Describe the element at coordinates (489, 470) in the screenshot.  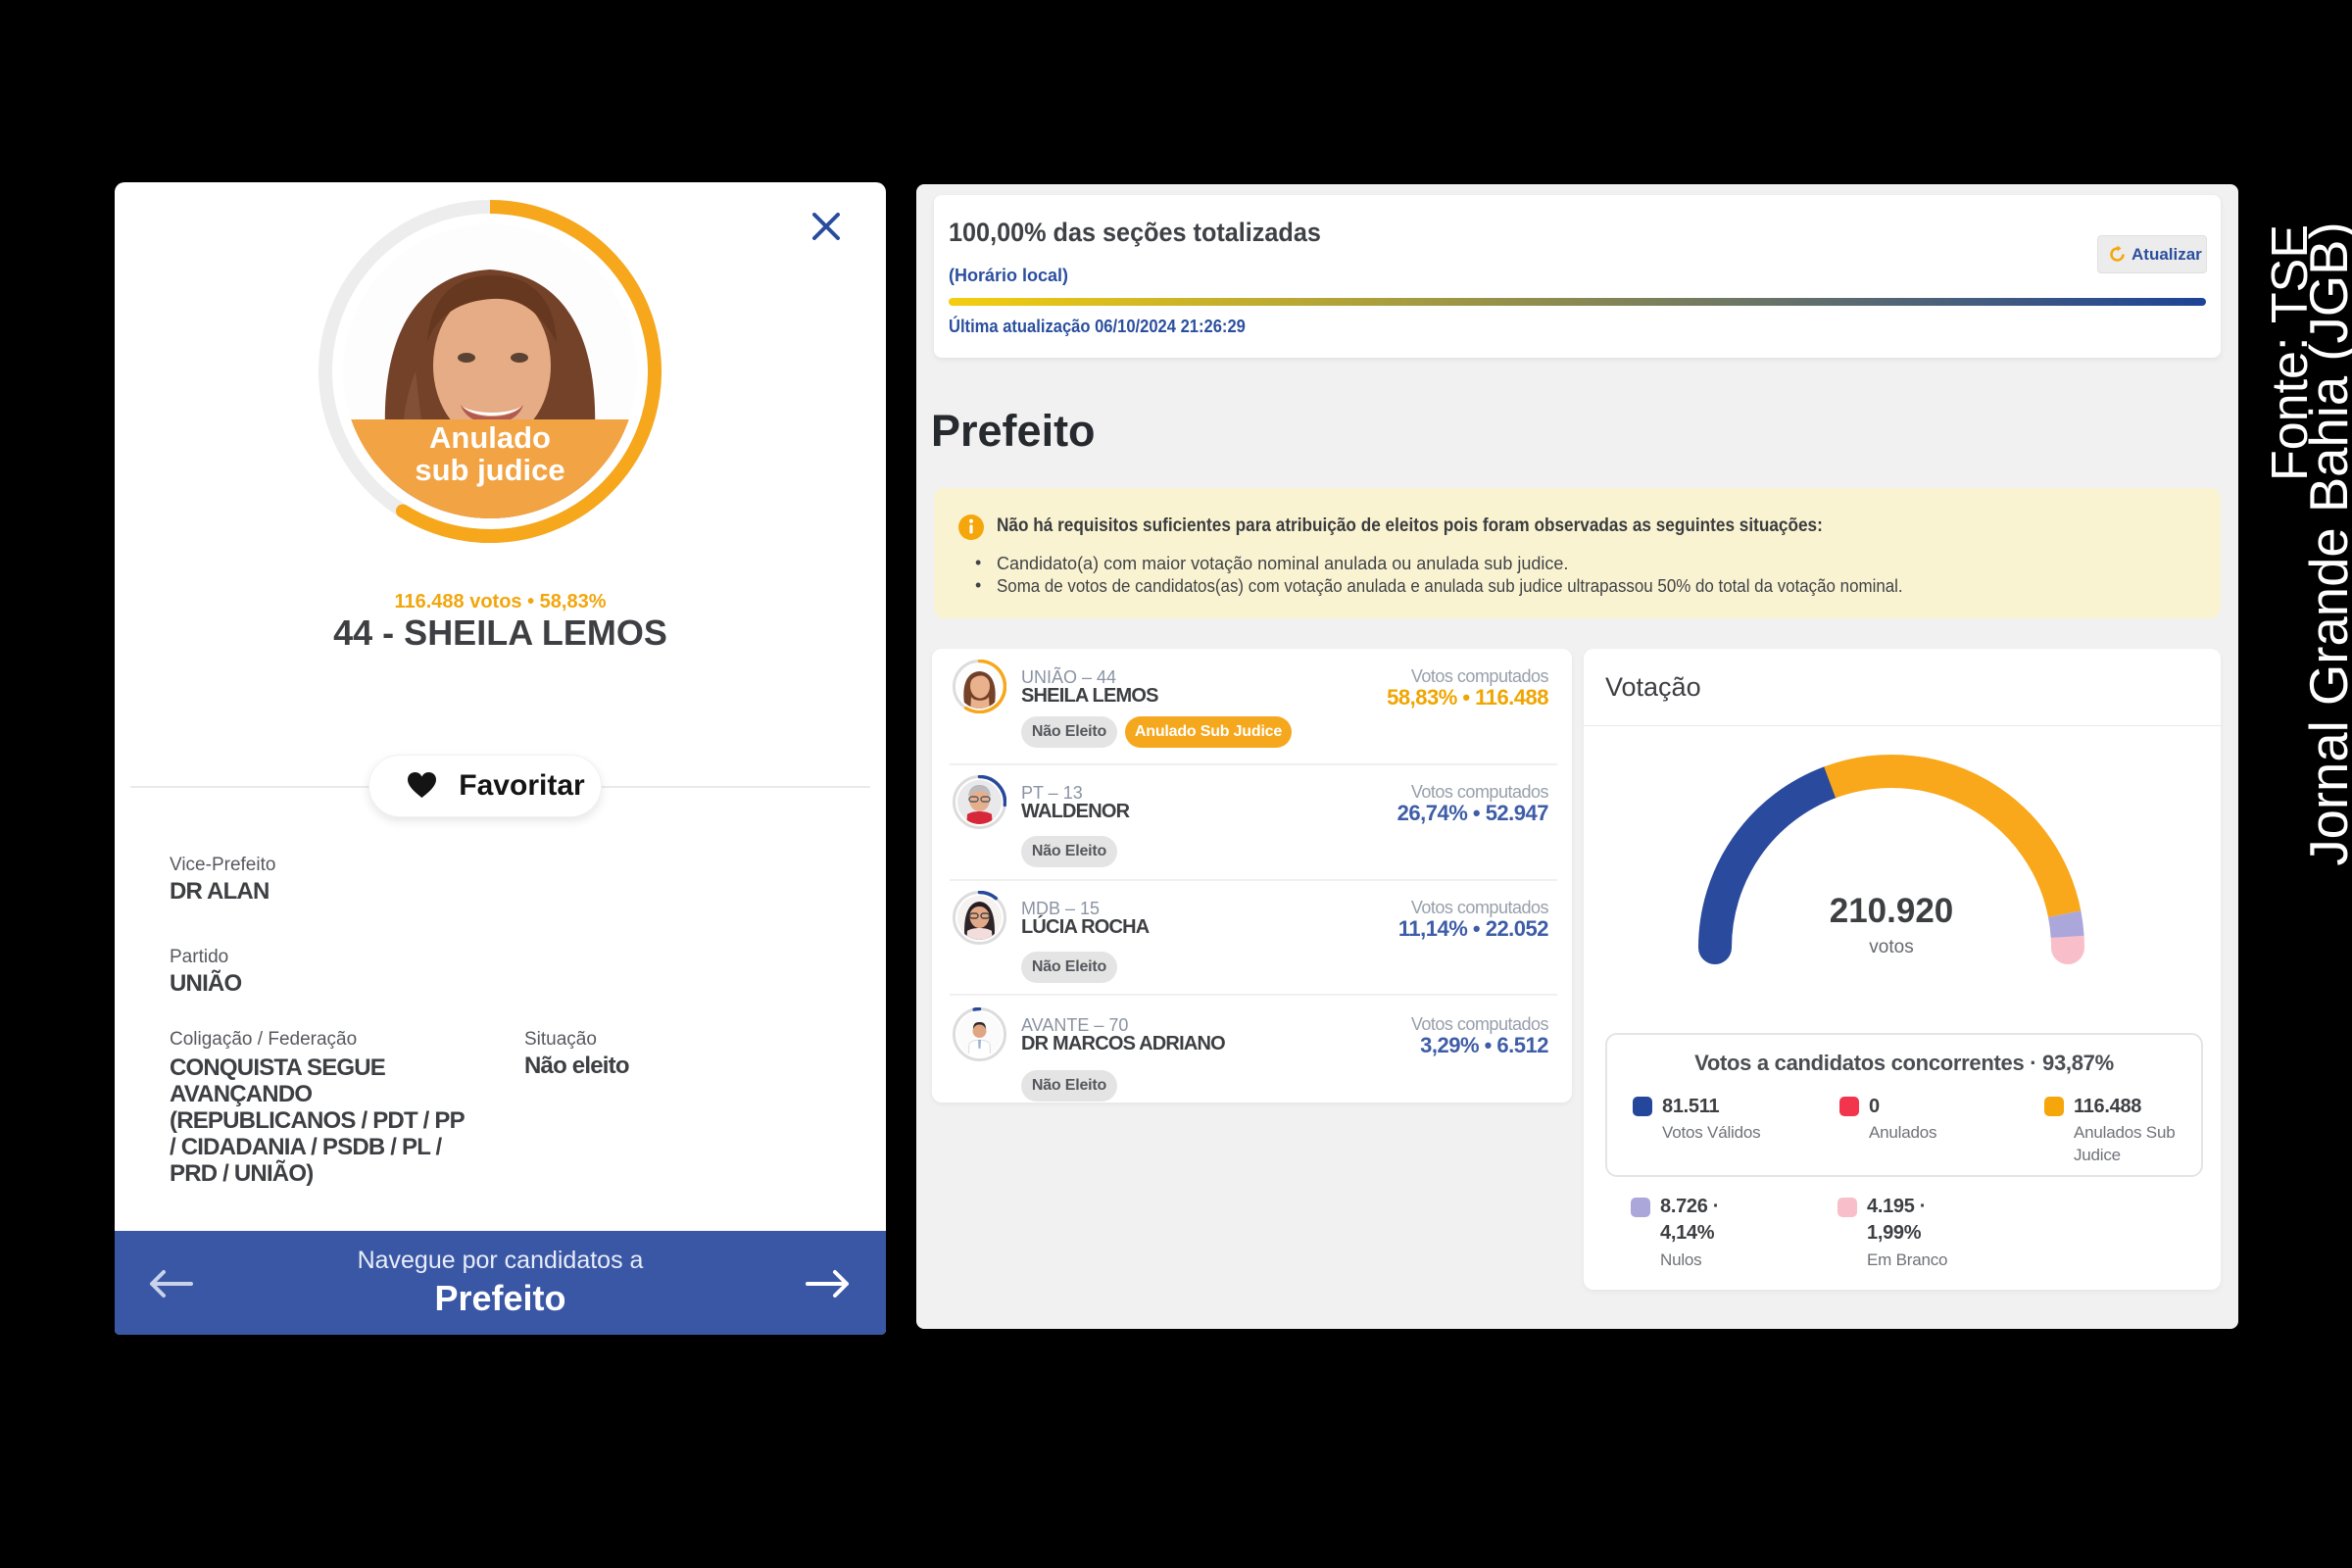
I see `svg-text: sub judice` at that location.